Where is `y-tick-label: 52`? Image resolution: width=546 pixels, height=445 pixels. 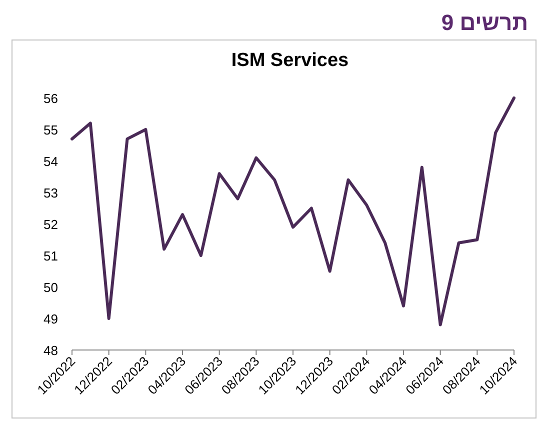 y-tick-label: 52 is located at coordinates (51, 224).